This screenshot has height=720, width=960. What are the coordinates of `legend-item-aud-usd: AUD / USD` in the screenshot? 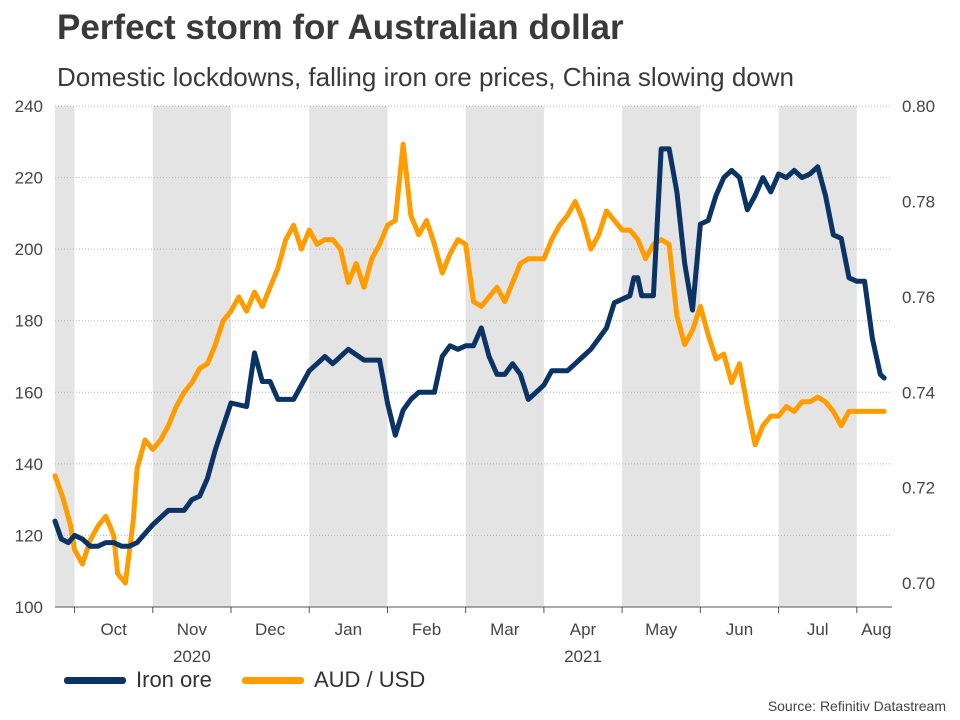 It's located at (333, 680).